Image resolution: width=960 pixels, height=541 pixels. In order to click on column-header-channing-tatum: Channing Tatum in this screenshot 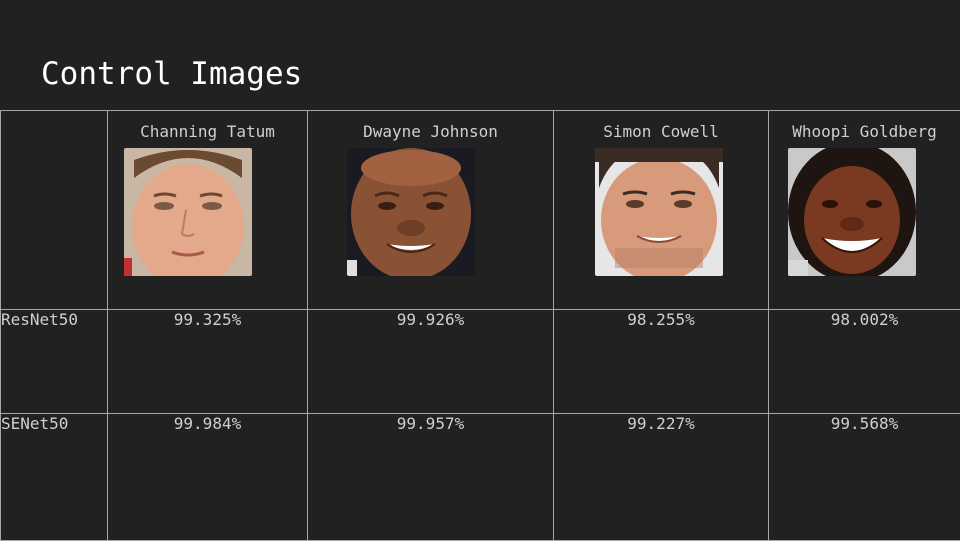, I will do `click(208, 210)`.